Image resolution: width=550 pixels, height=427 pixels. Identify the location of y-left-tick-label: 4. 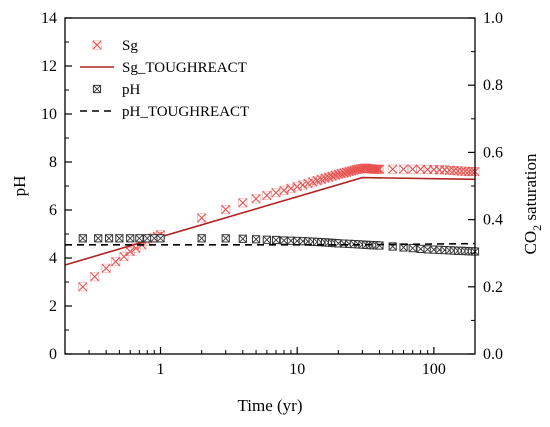
(53, 258).